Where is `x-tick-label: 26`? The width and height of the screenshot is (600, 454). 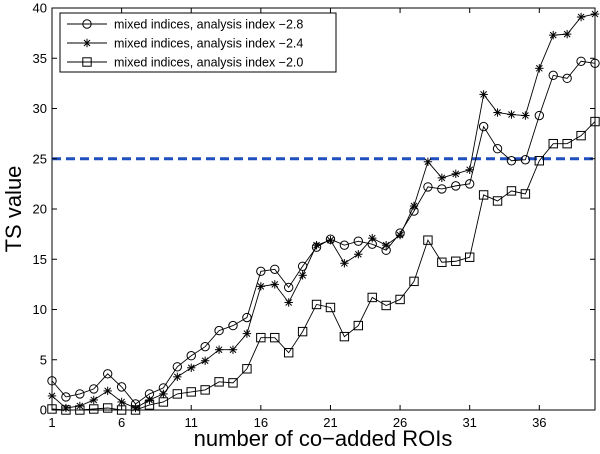 x-tick-label: 26 is located at coordinates (400, 422).